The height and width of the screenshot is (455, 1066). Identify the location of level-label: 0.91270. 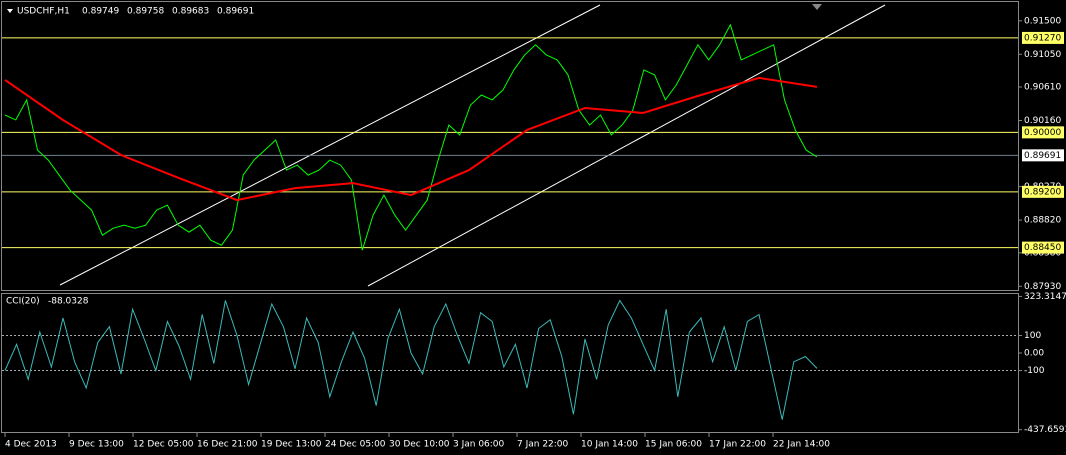
(1042, 38).